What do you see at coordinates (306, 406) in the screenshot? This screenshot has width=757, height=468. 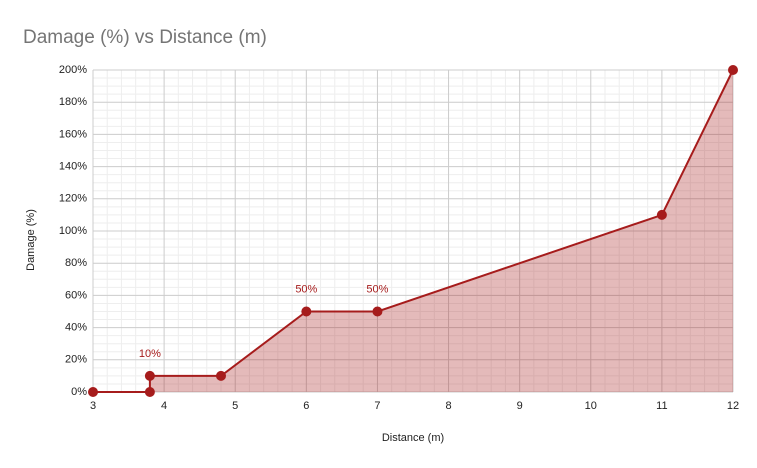 I see `x-tick-label: 6` at bounding box center [306, 406].